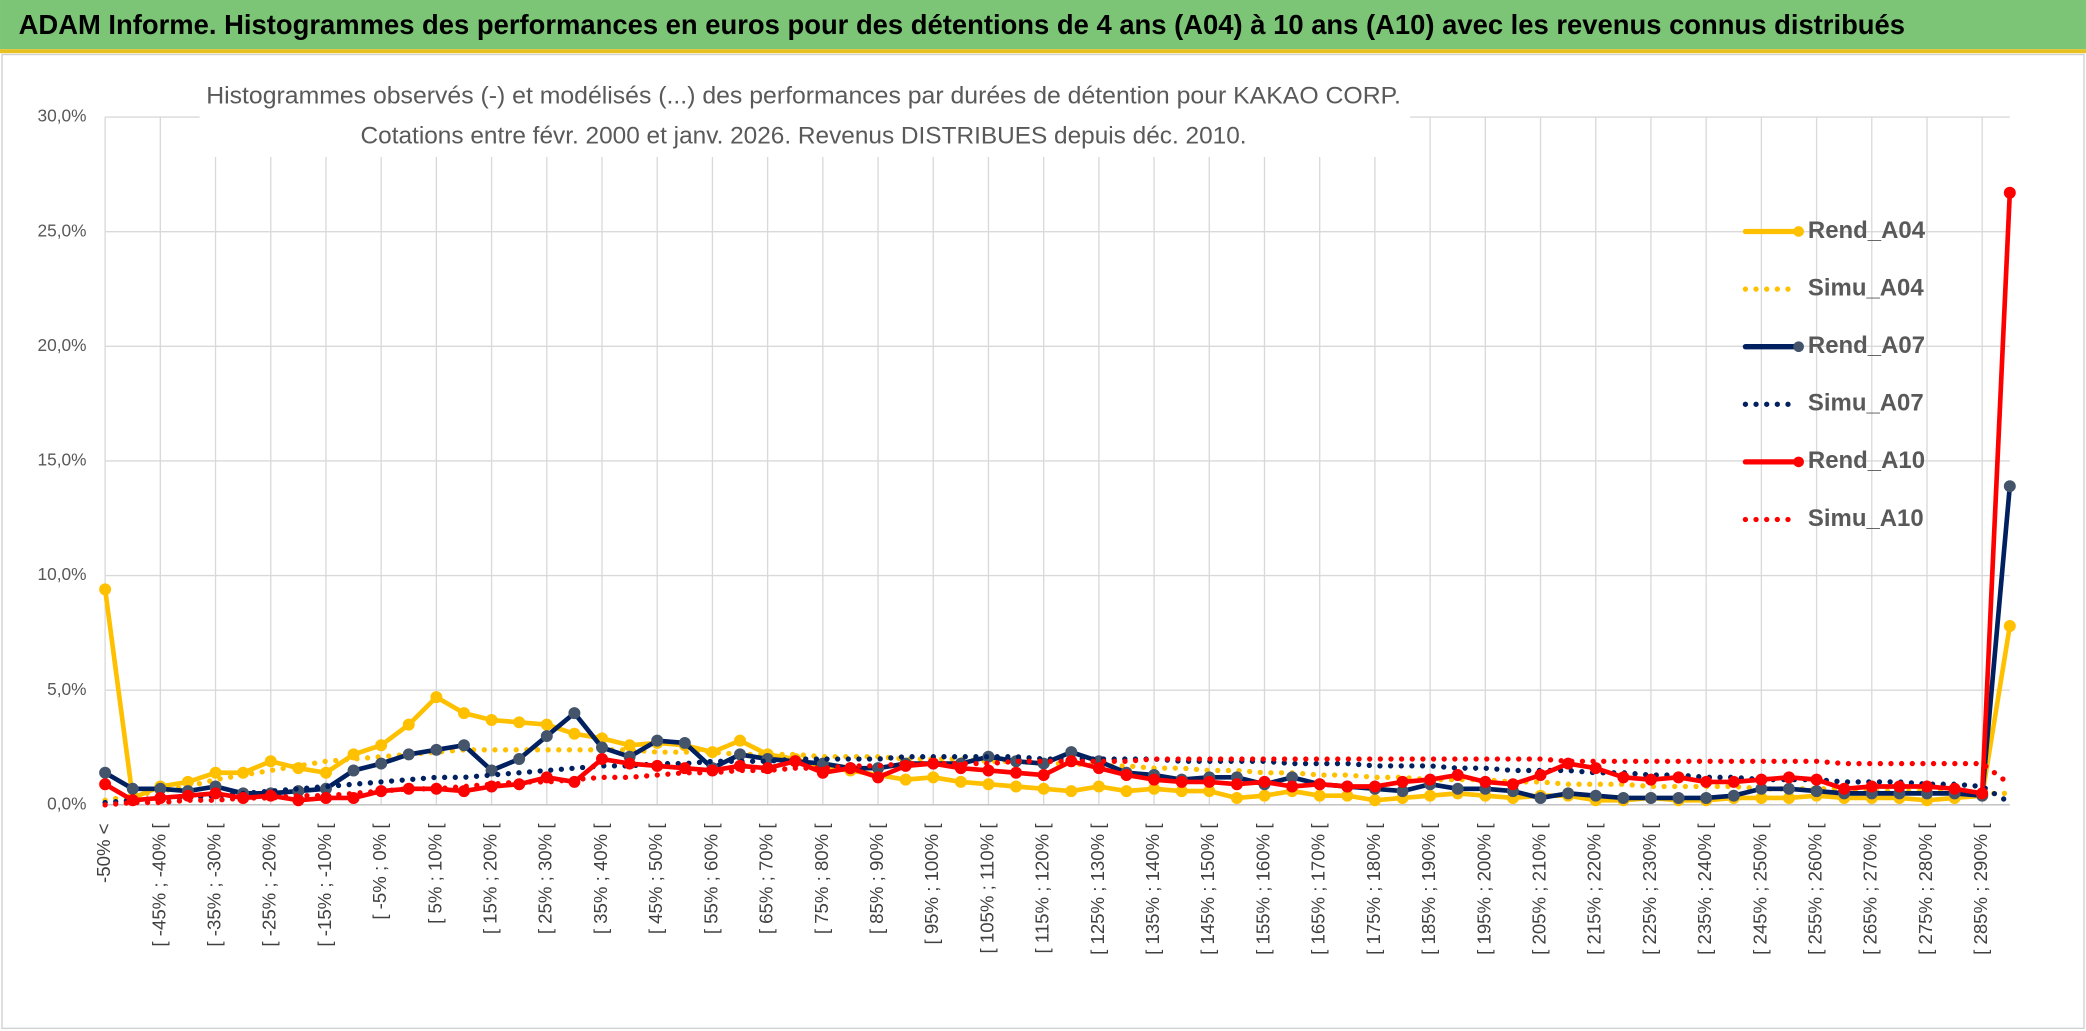 The width and height of the screenshot is (2086, 1031). I want to click on legend-label: Rend_A04, so click(1867, 230).